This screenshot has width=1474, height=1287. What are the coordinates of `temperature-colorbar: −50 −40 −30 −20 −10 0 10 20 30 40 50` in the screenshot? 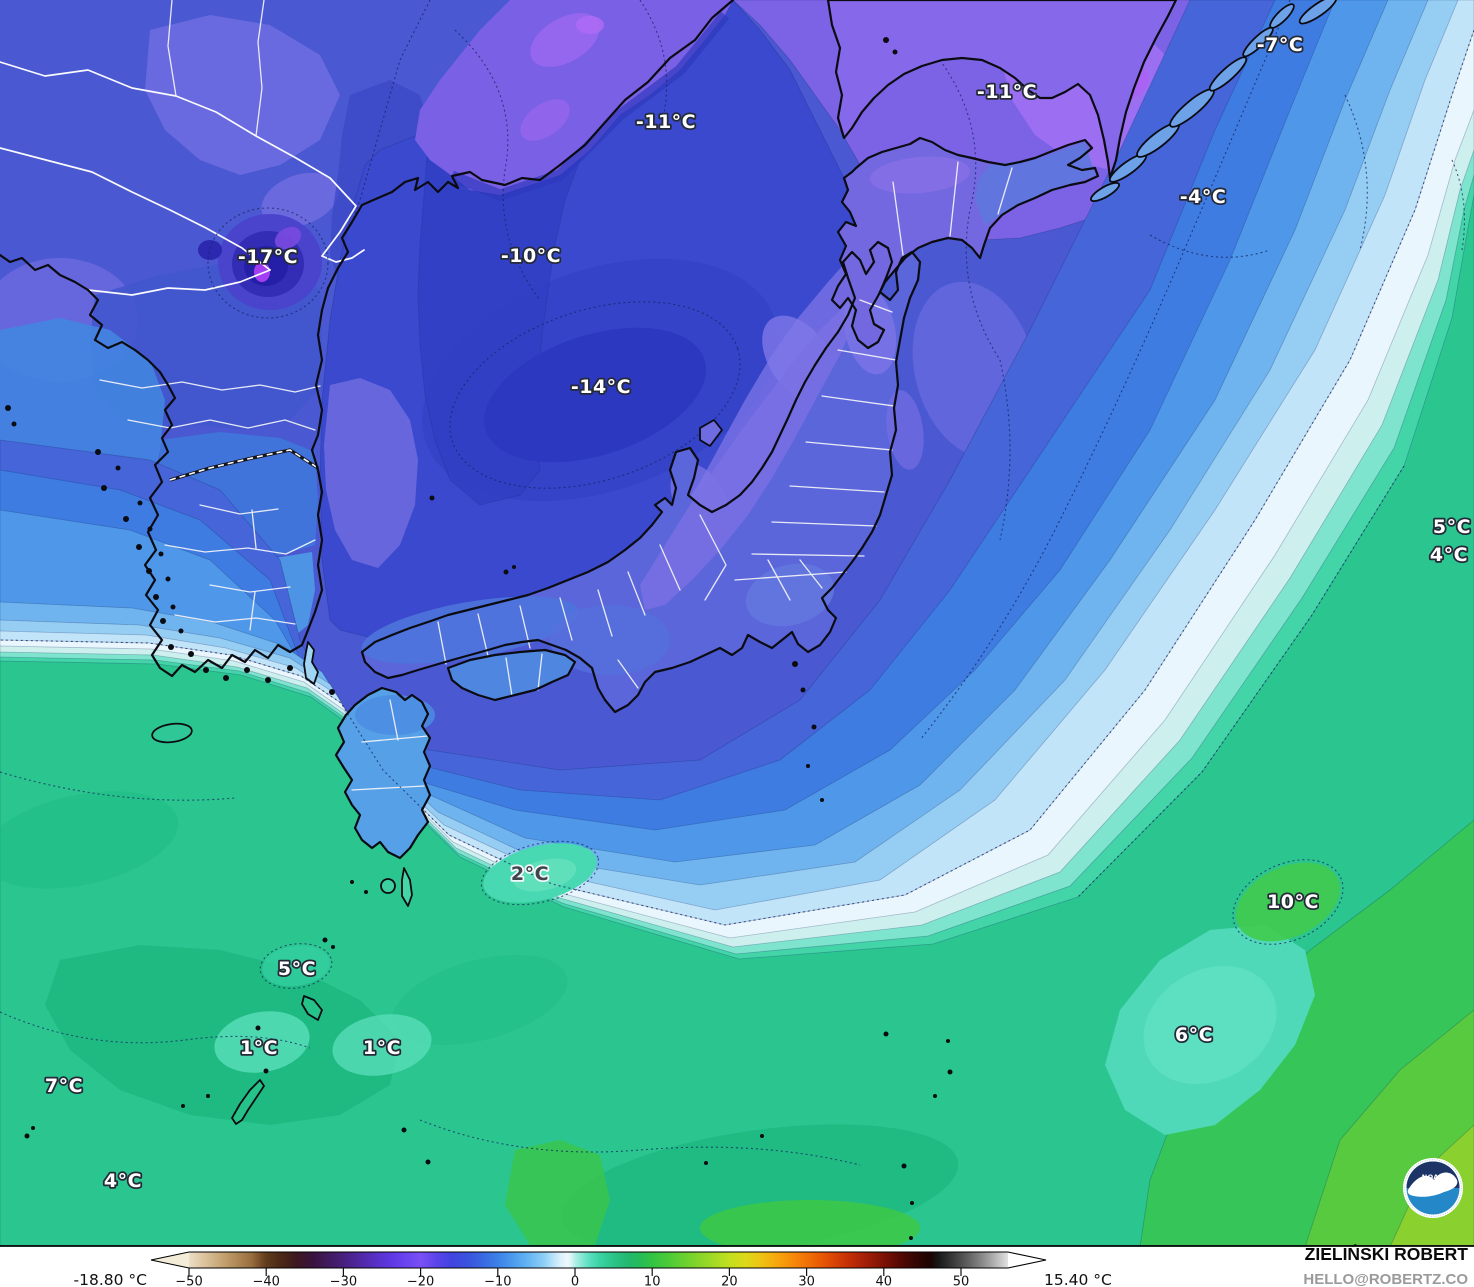 It's located at (598, 1269).